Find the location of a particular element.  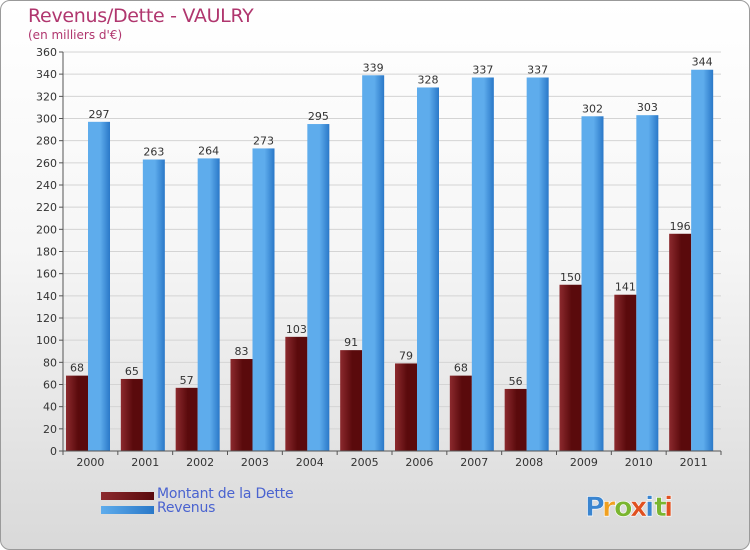

y-tick-label: 240 is located at coordinates (46, 185).